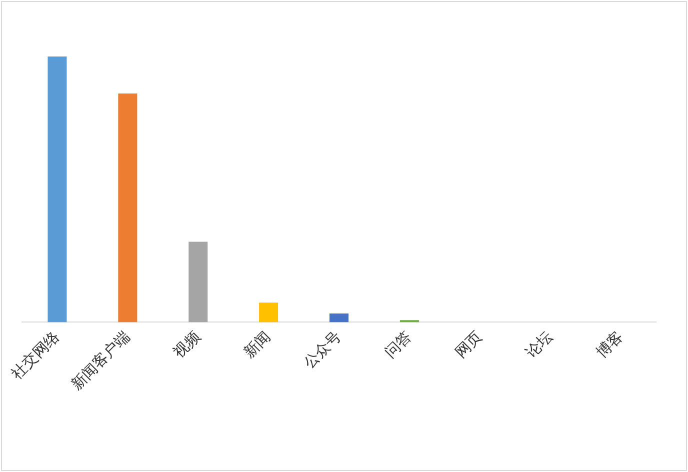 The width and height of the screenshot is (688, 472). Describe the element at coordinates (187, 345) in the screenshot. I see `x-tick-label: 视频` at that location.